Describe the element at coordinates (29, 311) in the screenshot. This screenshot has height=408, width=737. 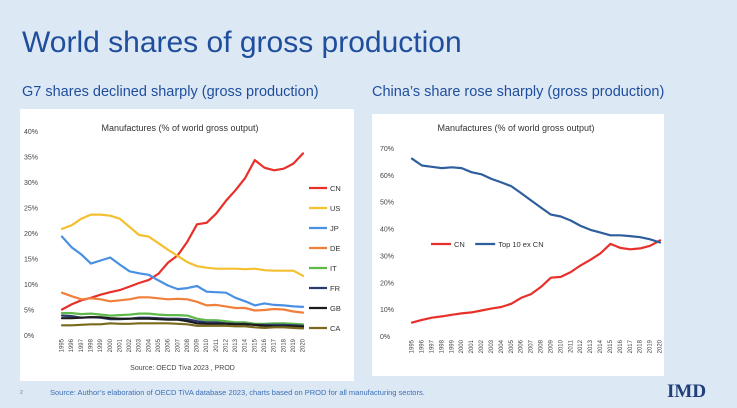
I see `y-tick-label: 5%` at that location.